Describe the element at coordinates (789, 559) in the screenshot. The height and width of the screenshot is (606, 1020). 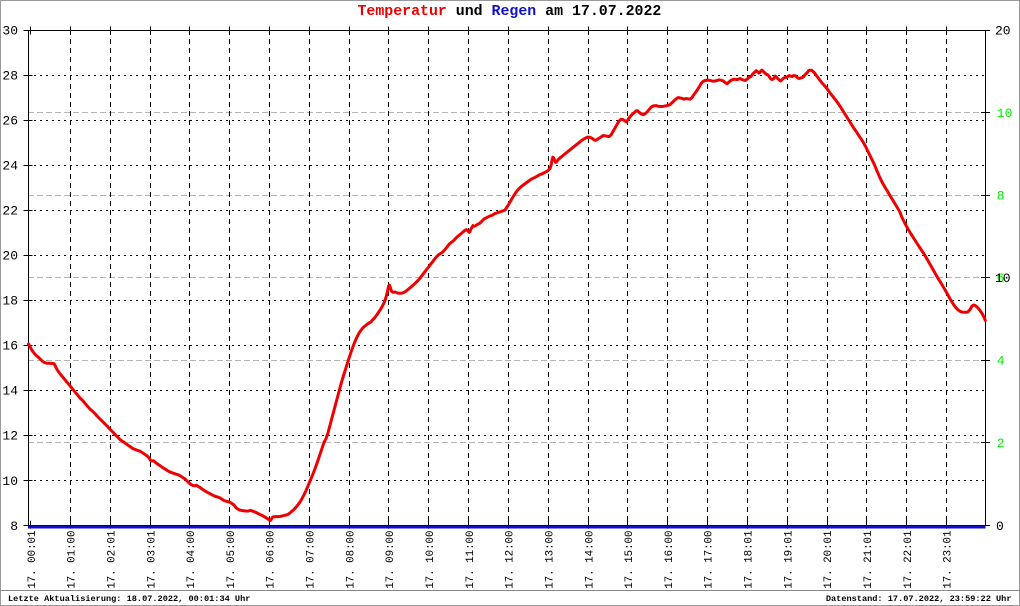
I see `svg-text: 17. 19:01` at that location.